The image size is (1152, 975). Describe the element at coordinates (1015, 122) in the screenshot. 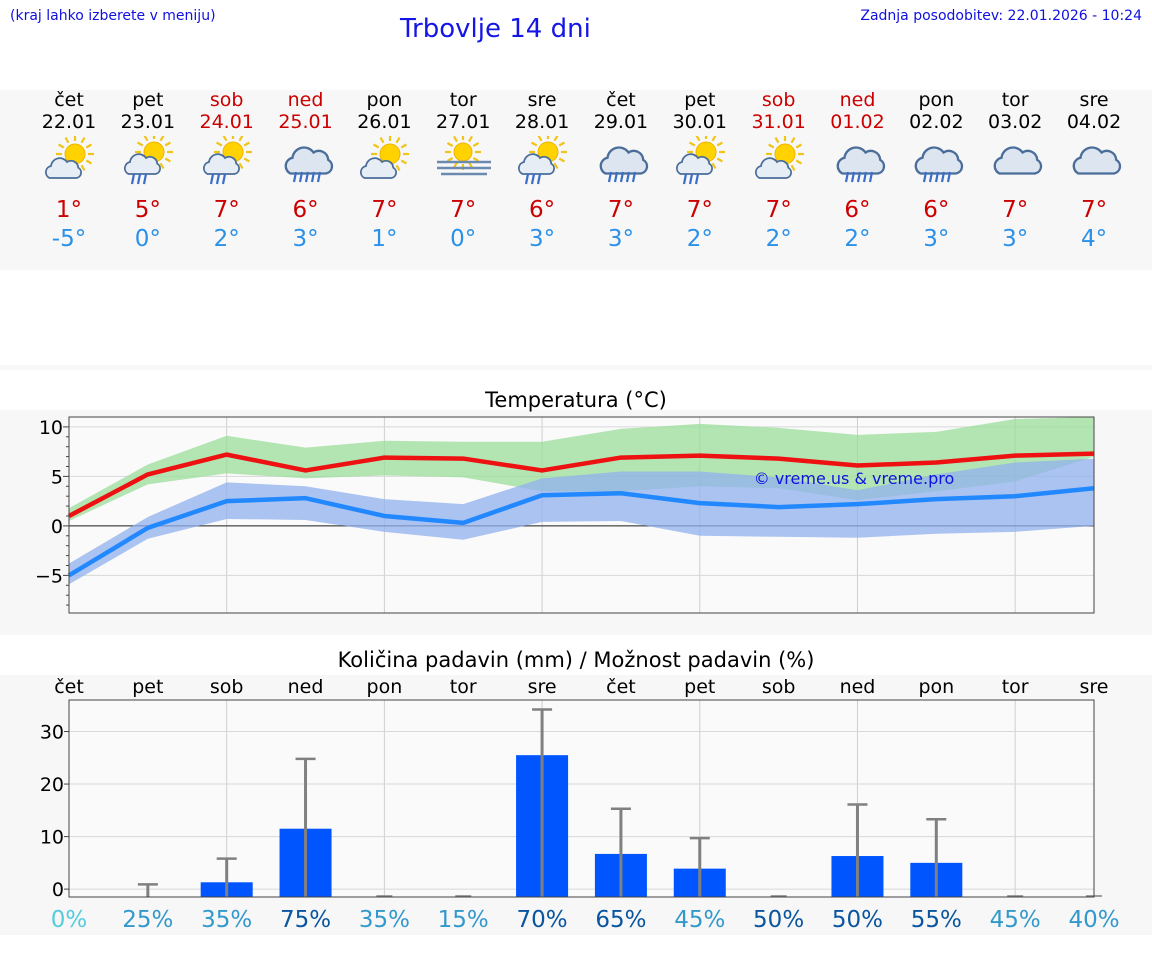

I see `day-date: 03.02` at that location.